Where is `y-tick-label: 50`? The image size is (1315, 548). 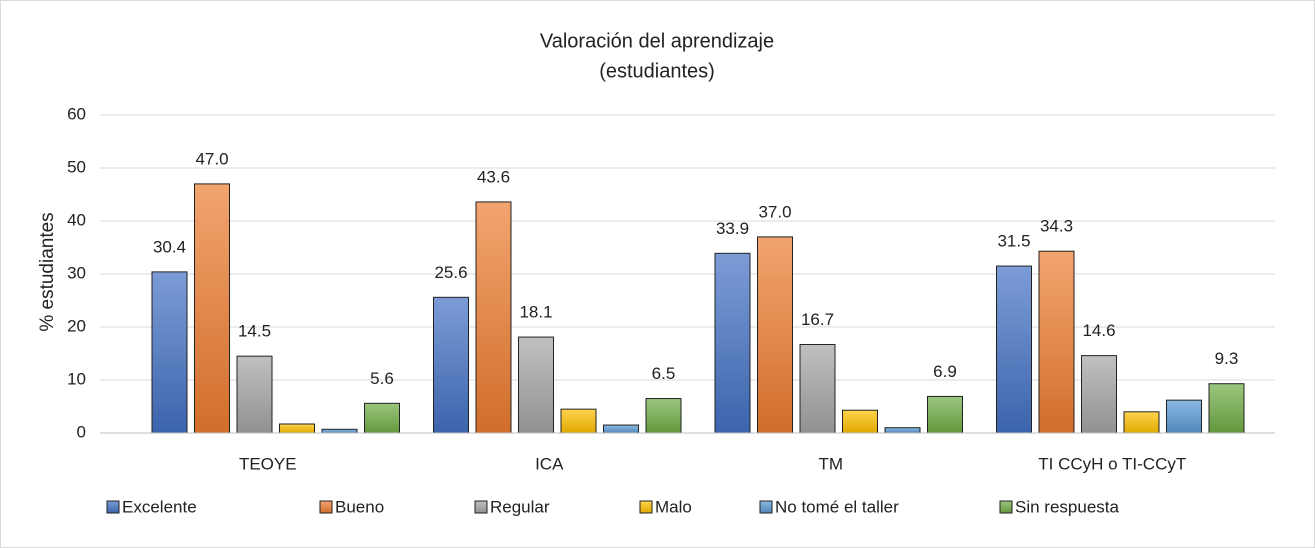
y-tick-label: 50 is located at coordinates (76, 166).